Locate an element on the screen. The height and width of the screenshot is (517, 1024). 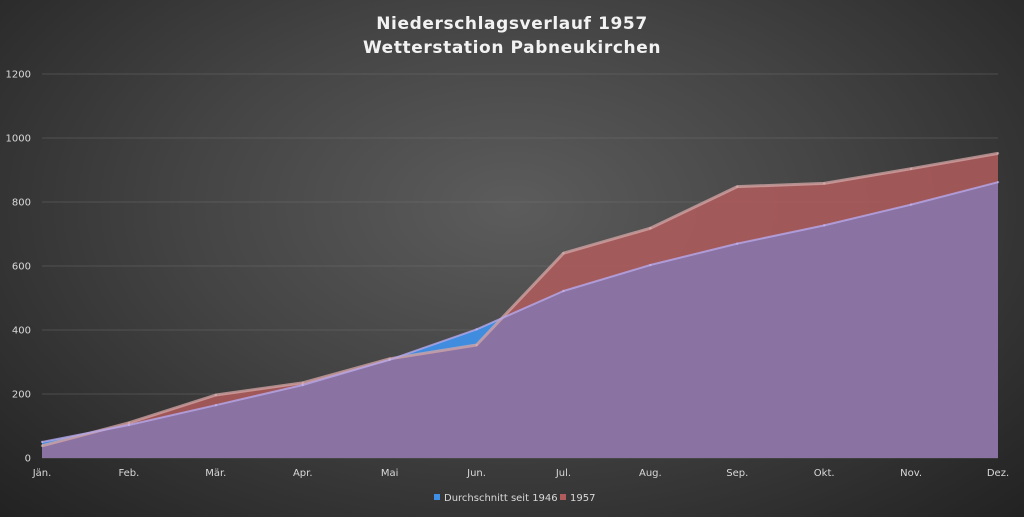
legend-item: Durchschnitt seit 1946 is located at coordinates (496, 498).